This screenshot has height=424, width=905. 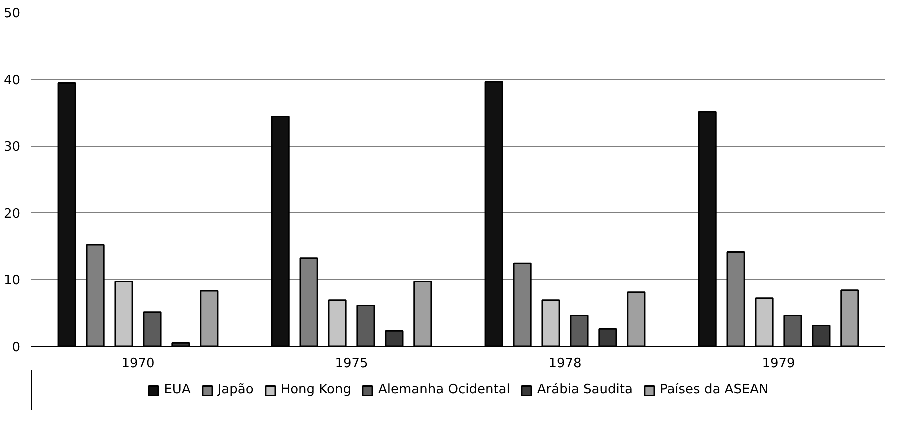 I want to click on legend-label: Hong Kong, so click(x=316, y=390).